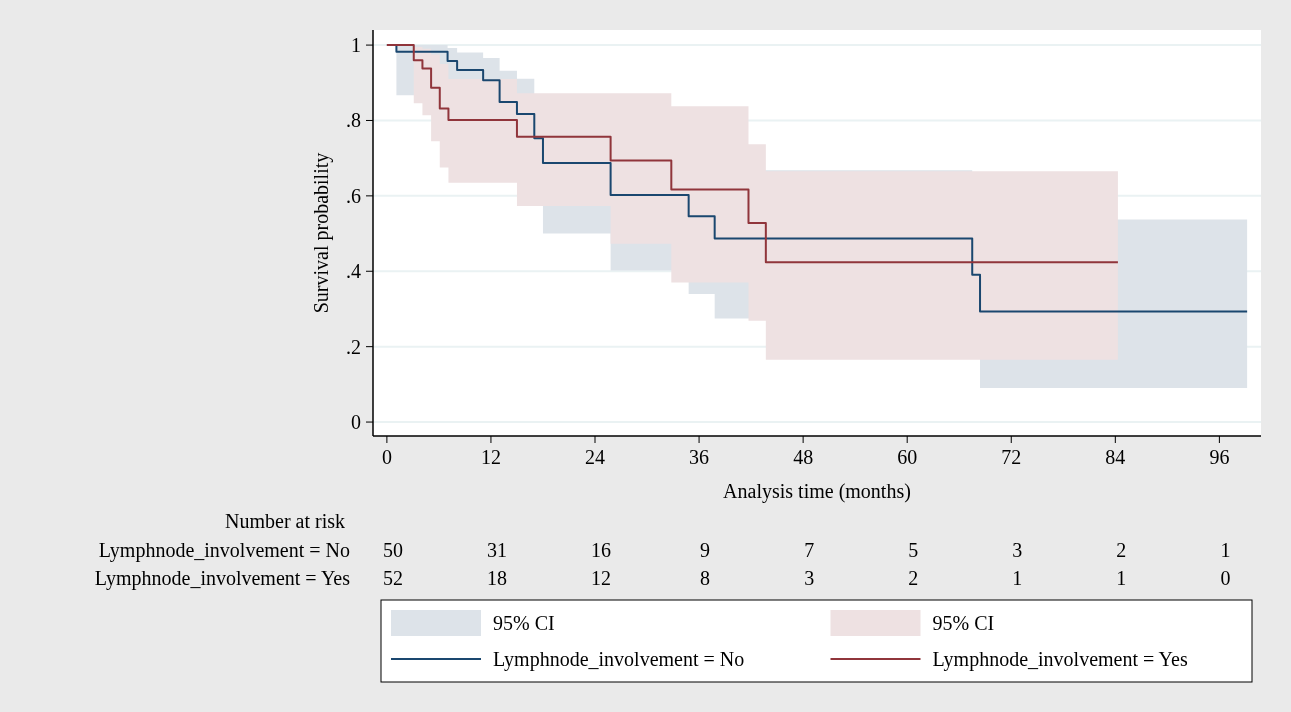 Image resolution: width=1291 pixels, height=712 pixels. Describe the element at coordinates (386, 457) in the screenshot. I see `x-tick-label: 0` at that location.